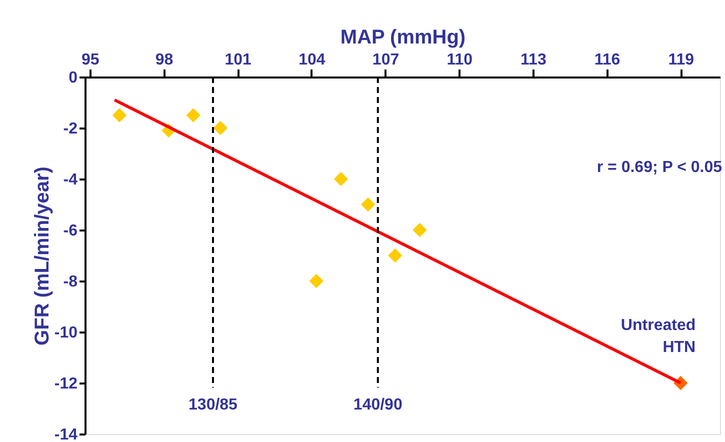 Image resolution: width=725 pixels, height=442 pixels. I want to click on y-tick-label: -2, so click(70, 129).